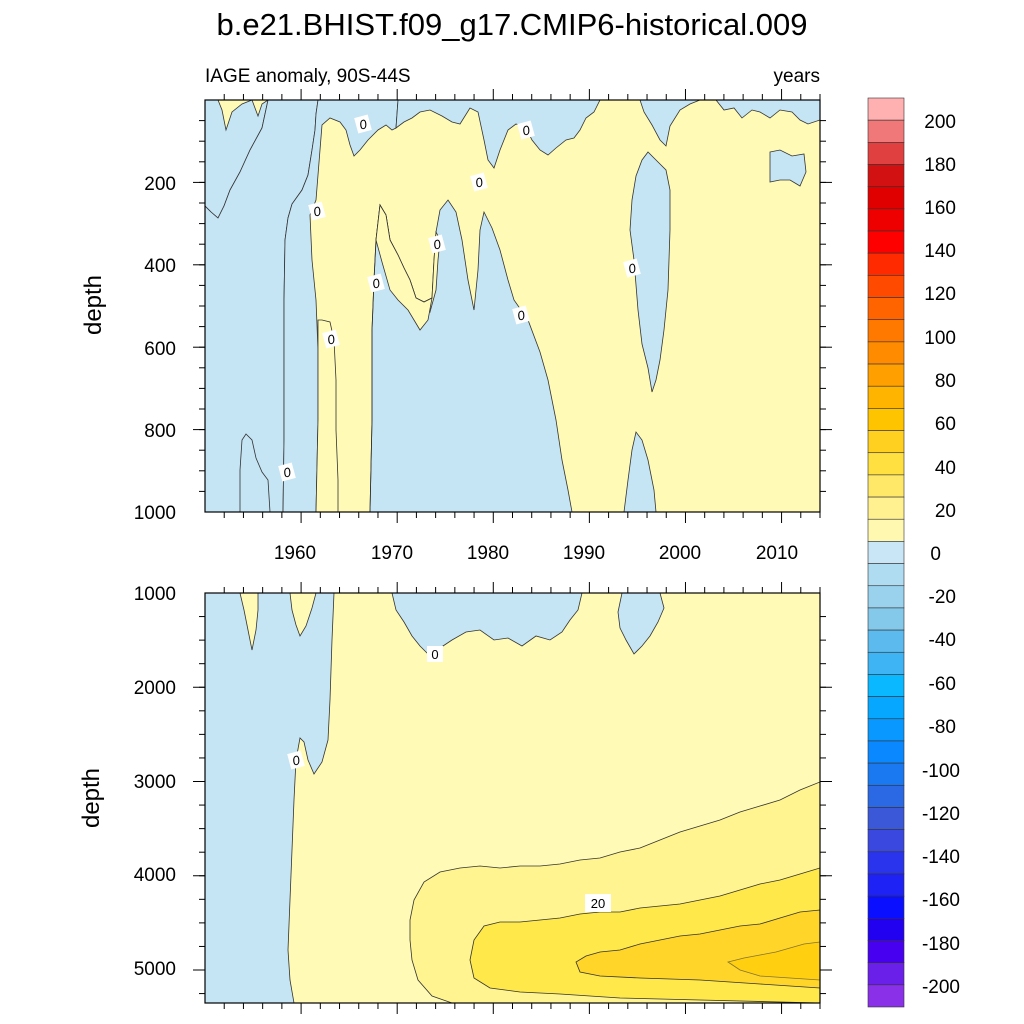  Describe the element at coordinates (155, 688) in the screenshot. I see `lower-y-tick-label: 2000` at that location.